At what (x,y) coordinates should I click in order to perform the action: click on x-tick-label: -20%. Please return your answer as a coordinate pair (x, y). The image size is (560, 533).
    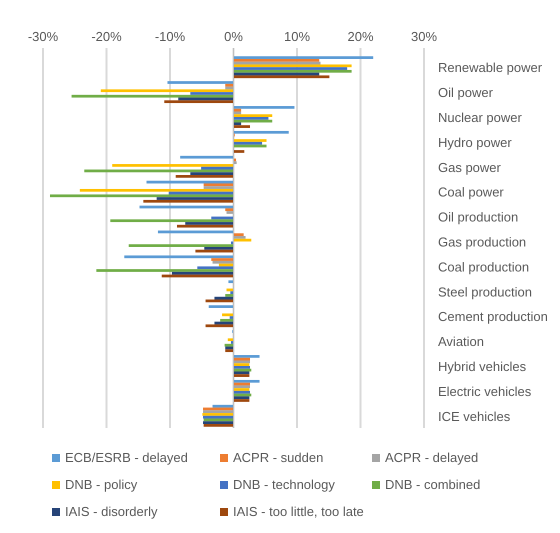
    Looking at the image, I should click on (106, 36).